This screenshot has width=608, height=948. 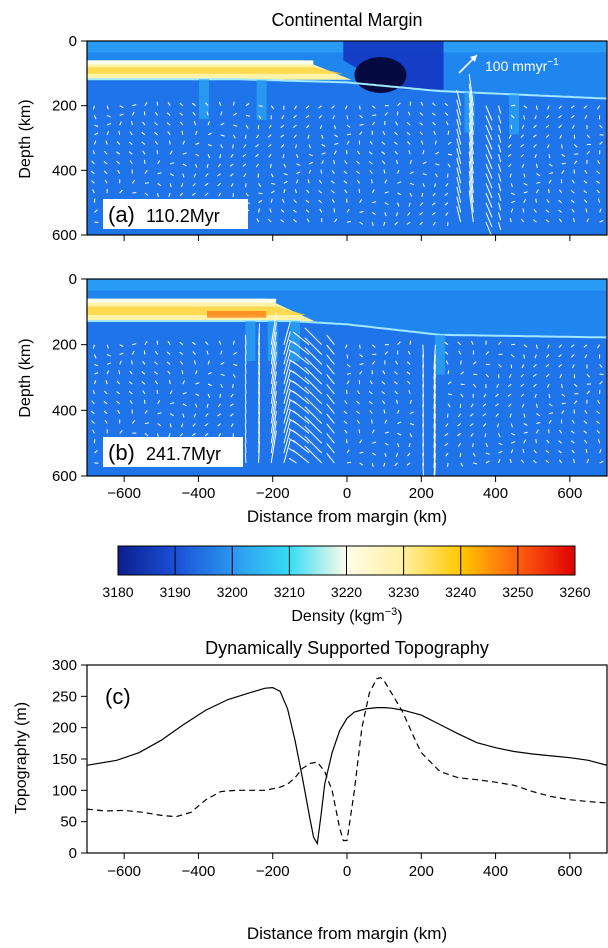 What do you see at coordinates (250, 341) in the screenshot?
I see `lithospheric-drip` at bounding box center [250, 341].